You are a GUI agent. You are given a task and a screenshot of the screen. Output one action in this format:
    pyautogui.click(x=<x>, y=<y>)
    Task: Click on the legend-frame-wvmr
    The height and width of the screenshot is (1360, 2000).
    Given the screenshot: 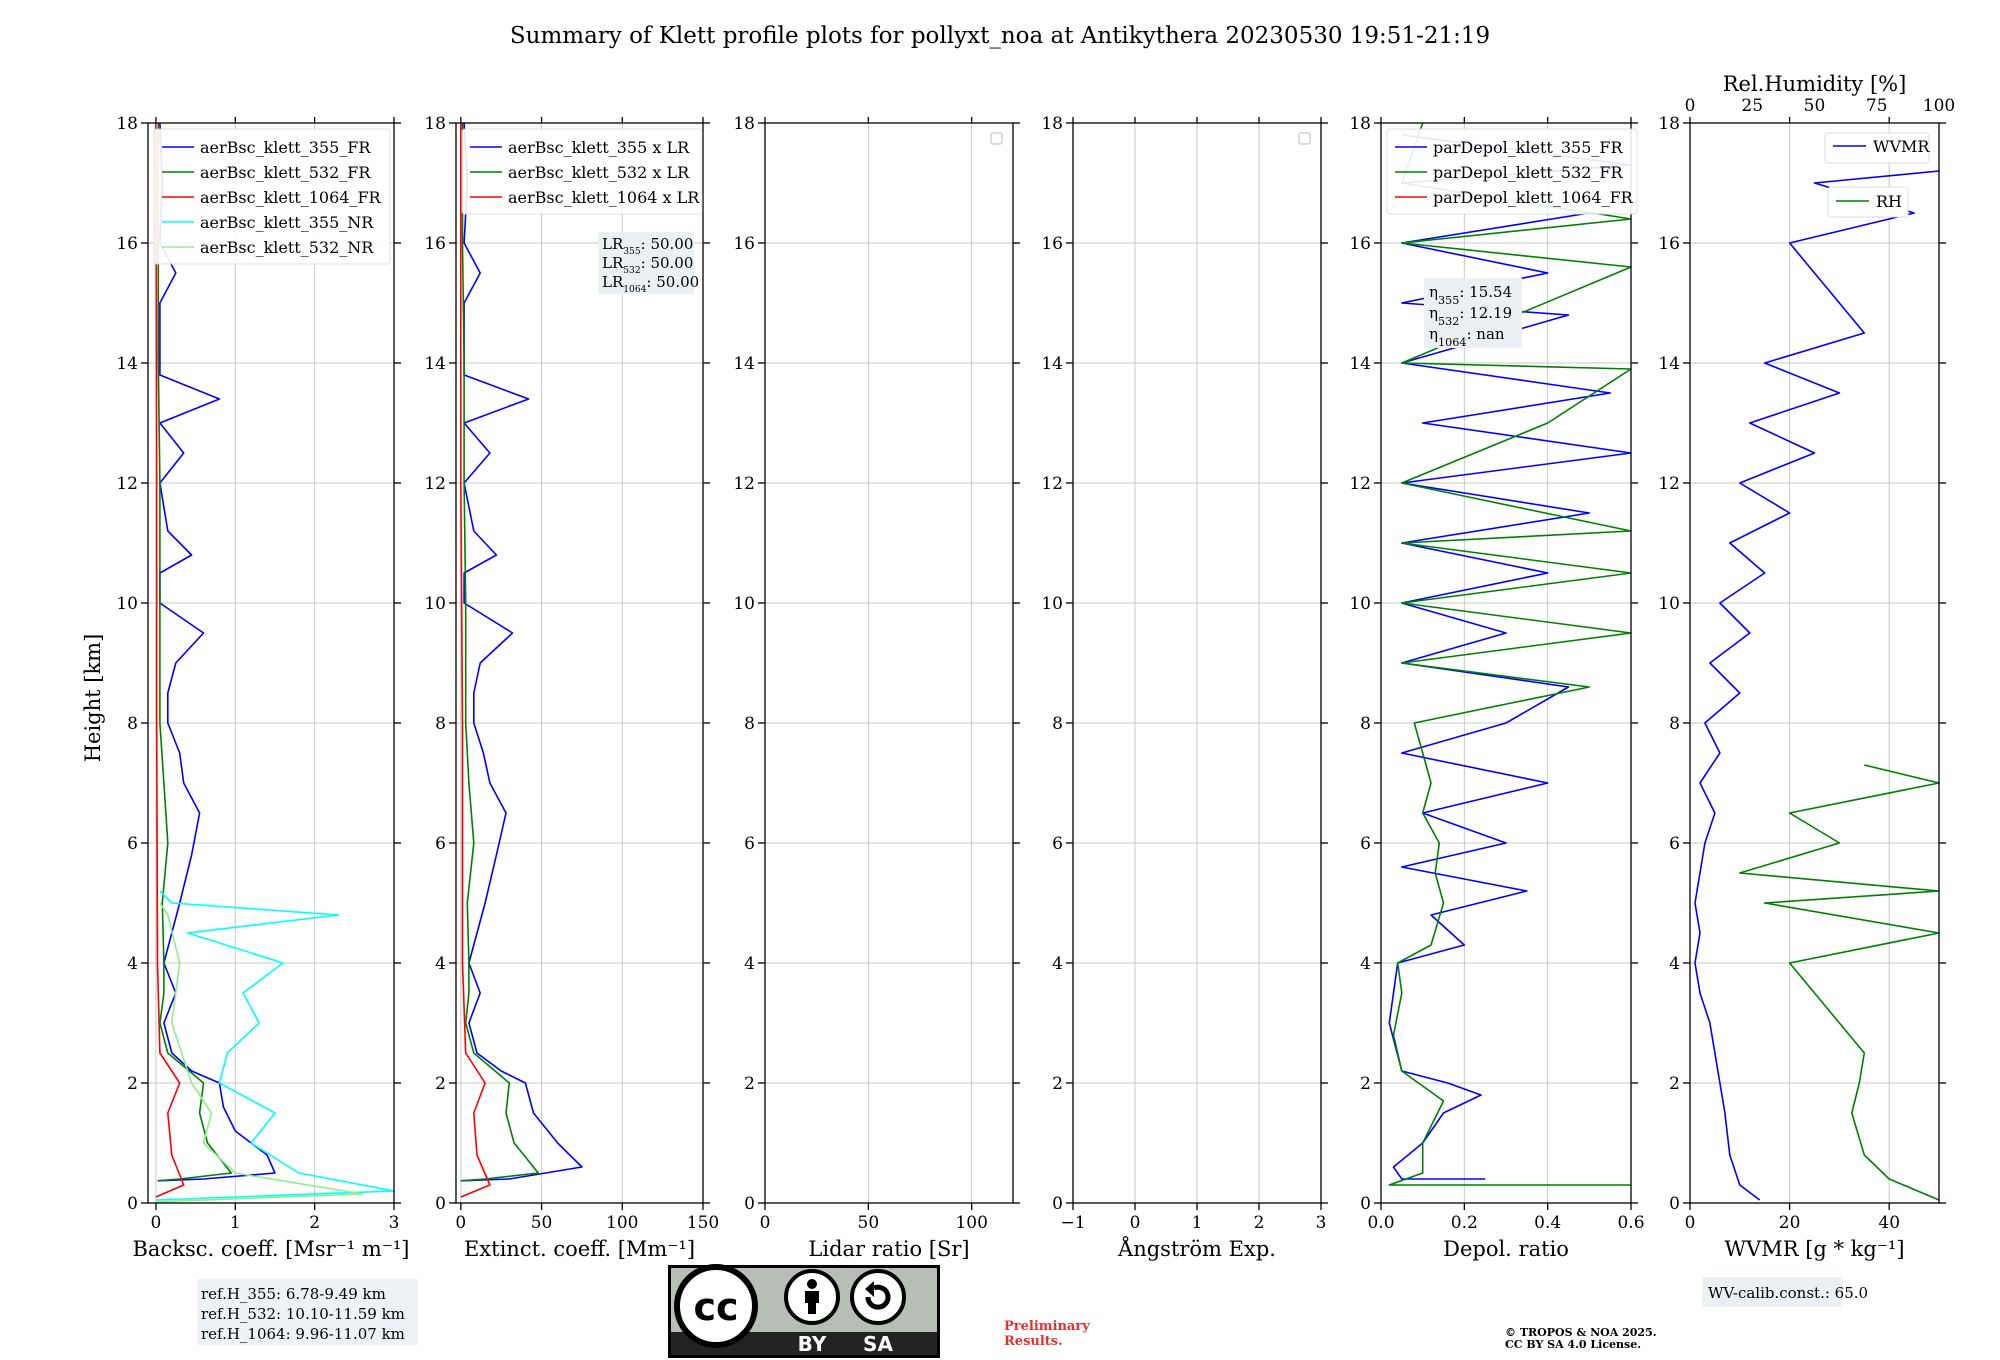 What is the action you would take?
    pyautogui.click(x=1877, y=148)
    